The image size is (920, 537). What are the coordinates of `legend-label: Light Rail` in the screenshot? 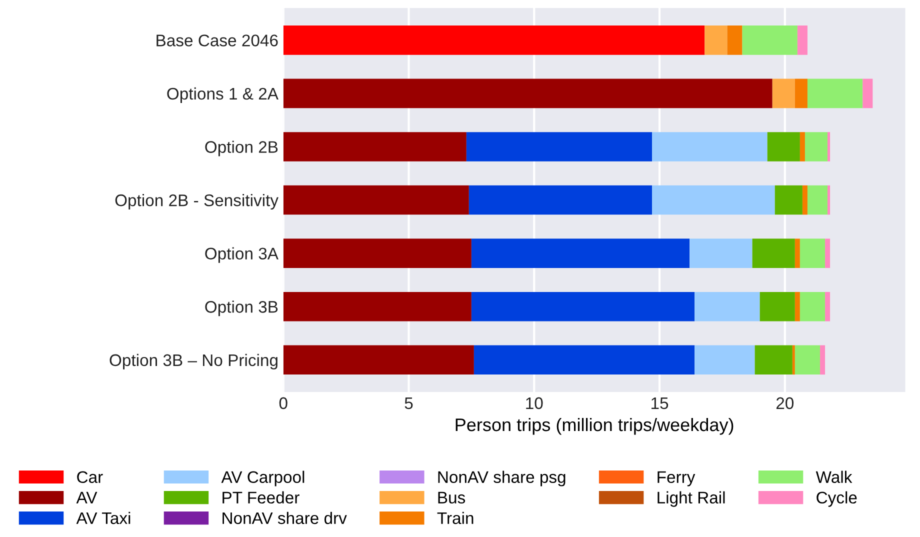 It's located at (691, 499).